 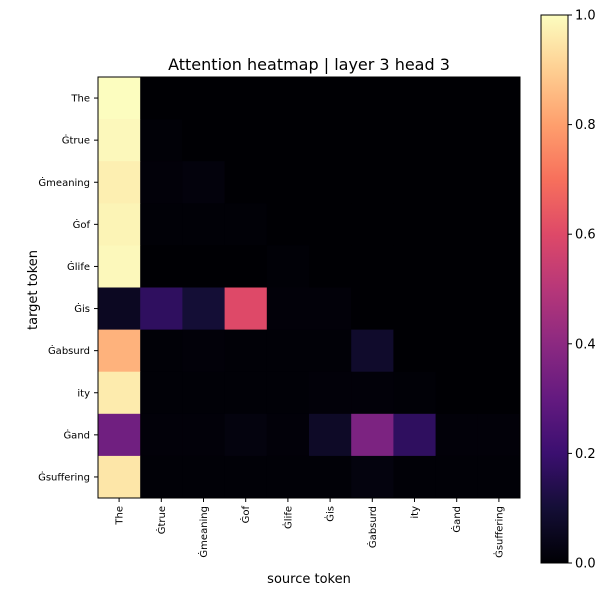 I want to click on colorbar-tick-label: 1.0, so click(x=585, y=16).